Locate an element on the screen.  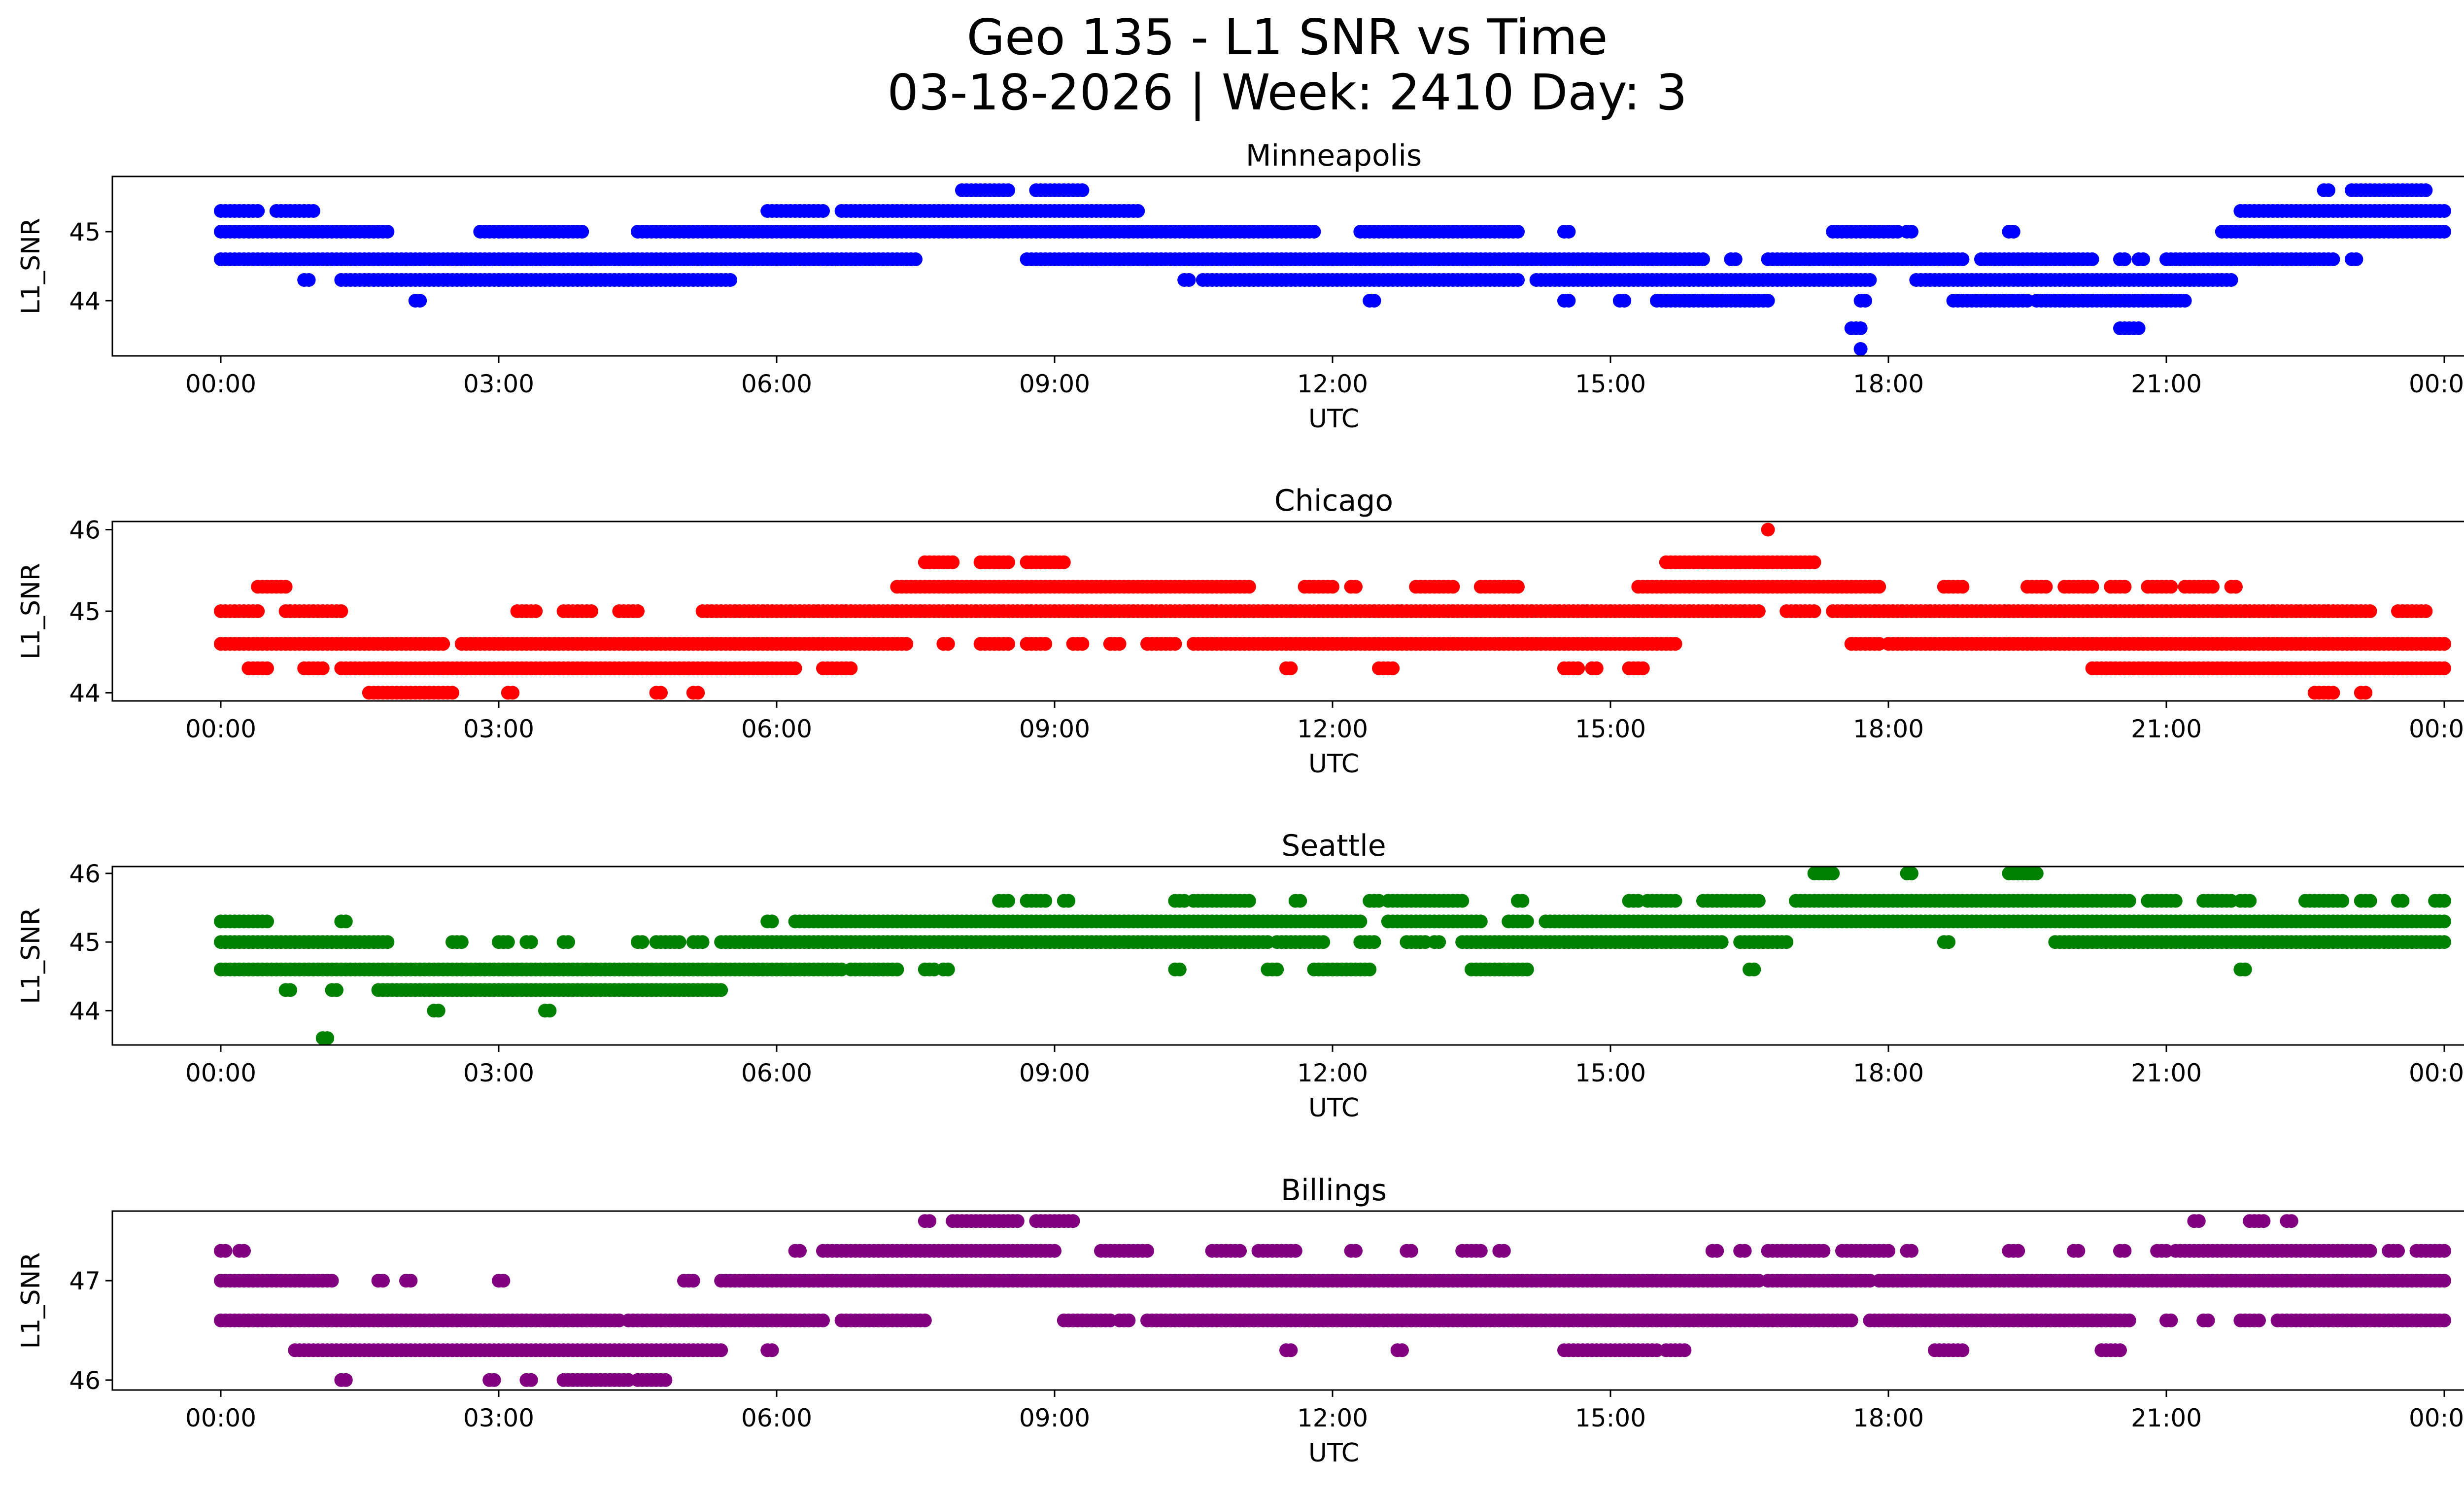
chicago-x-axis-label: UTC is located at coordinates (1333, 764).